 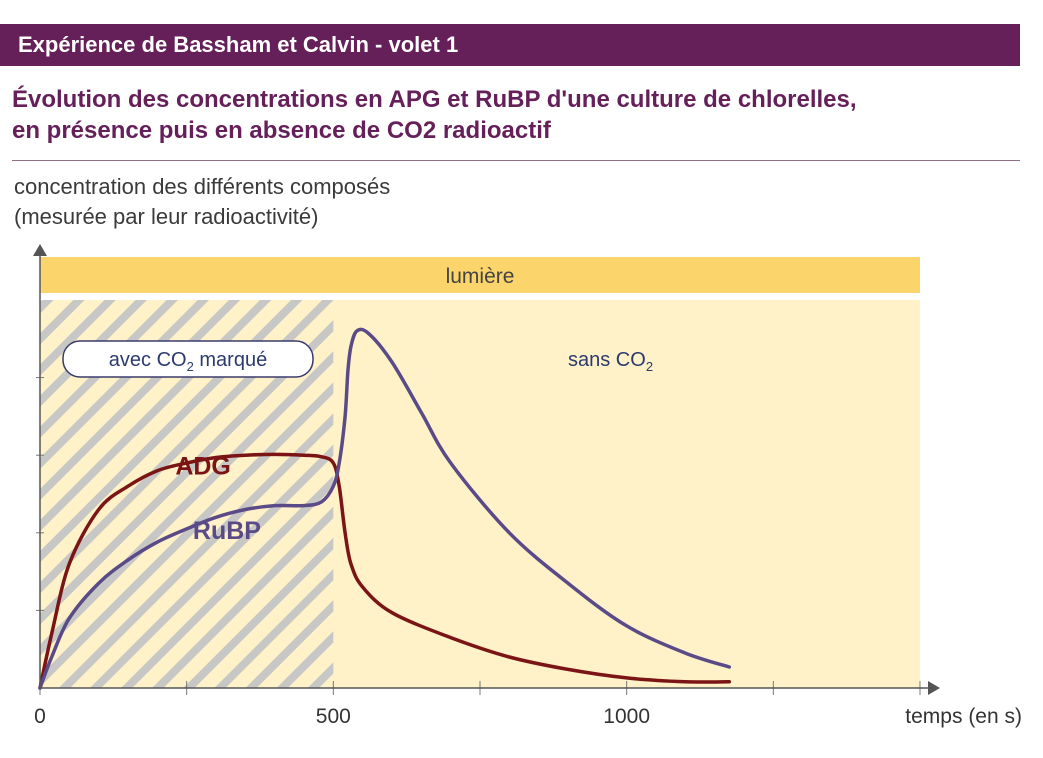 I want to click on divider, so click(x=516, y=160).